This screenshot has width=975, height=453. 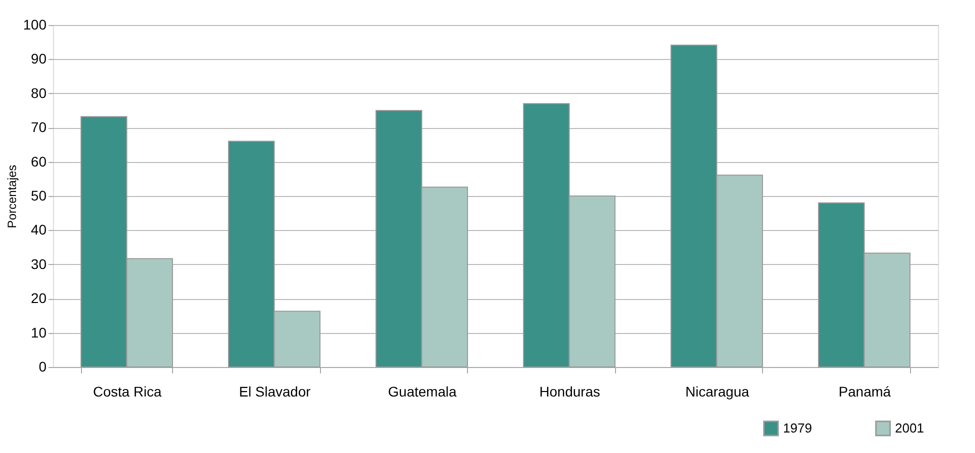 What do you see at coordinates (38, 161) in the screenshot?
I see `y-tick-label: 60` at bounding box center [38, 161].